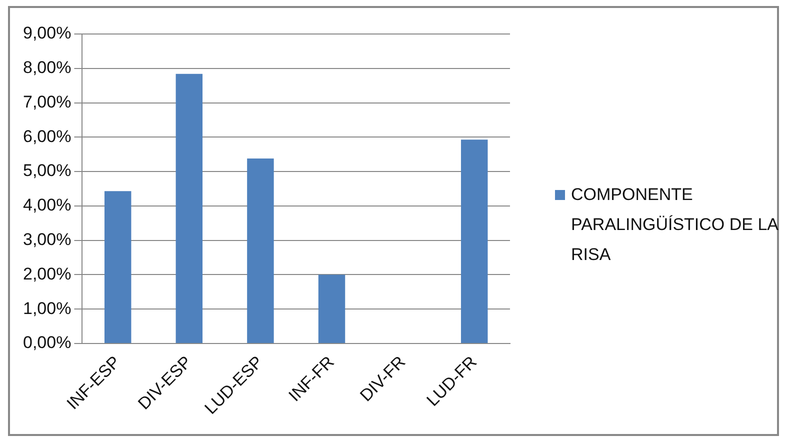 The width and height of the screenshot is (785, 442). What do you see at coordinates (47, 68) in the screenshot?
I see `y-tick-label: 8,00%` at bounding box center [47, 68].